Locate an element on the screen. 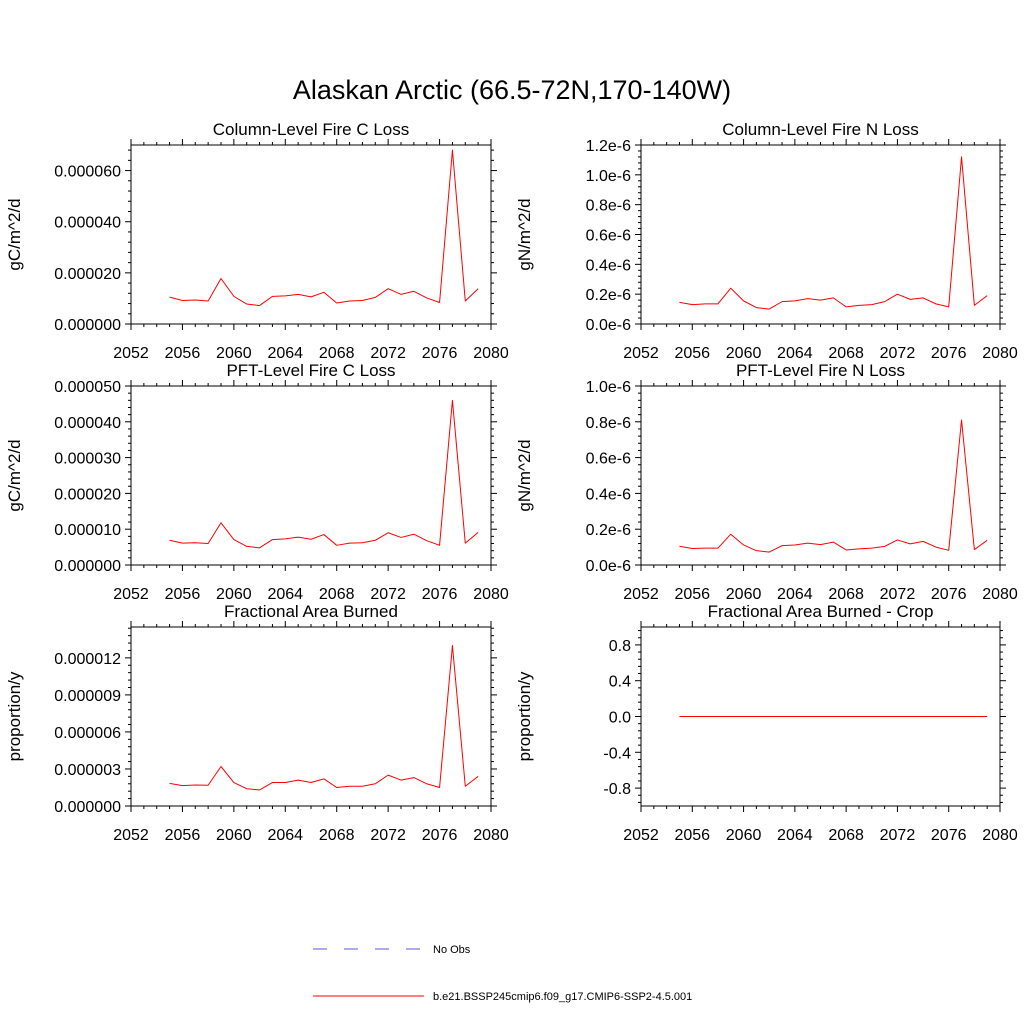 The image size is (1024, 1024). y-tick-label: 0.000030 is located at coordinates (87, 459).